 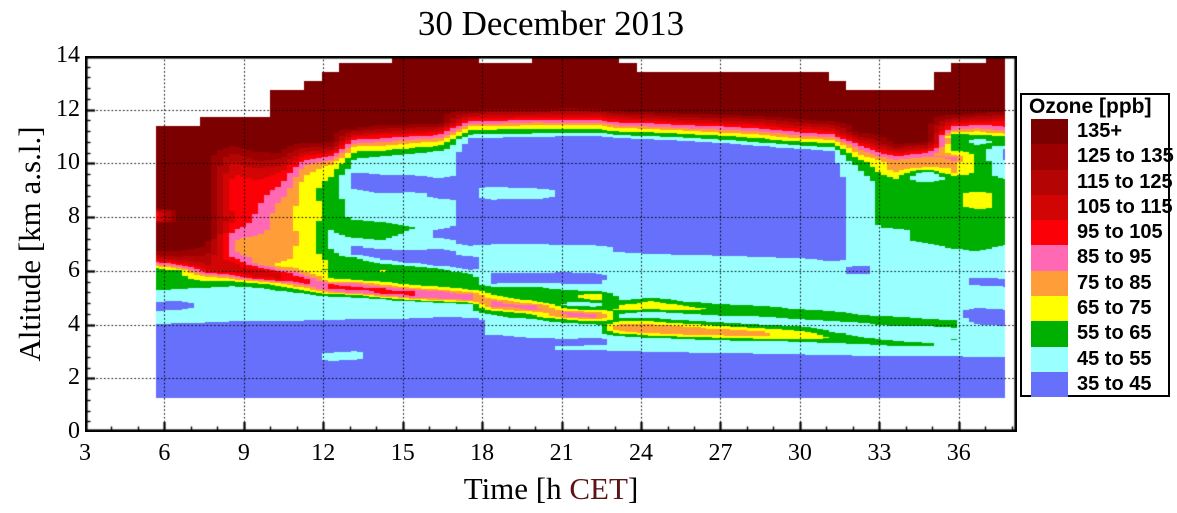 I want to click on legend-entry-label: 35 to 45, so click(x=1114, y=383).